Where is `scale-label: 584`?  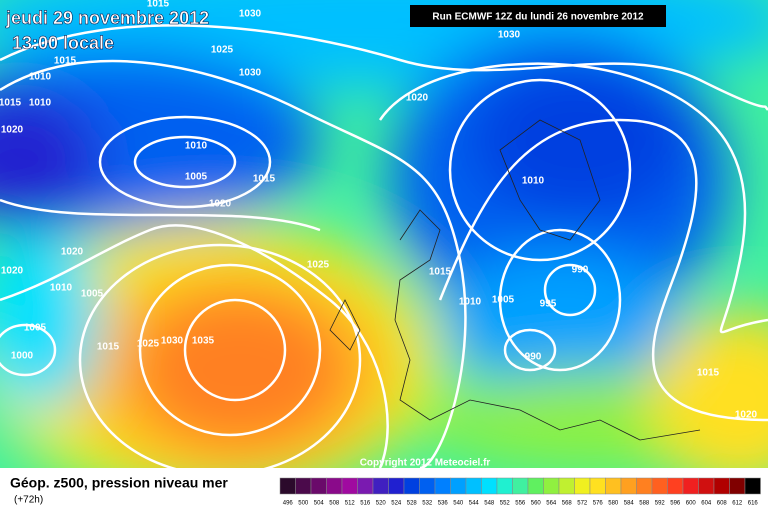
scale-label: 584 is located at coordinates (629, 504).